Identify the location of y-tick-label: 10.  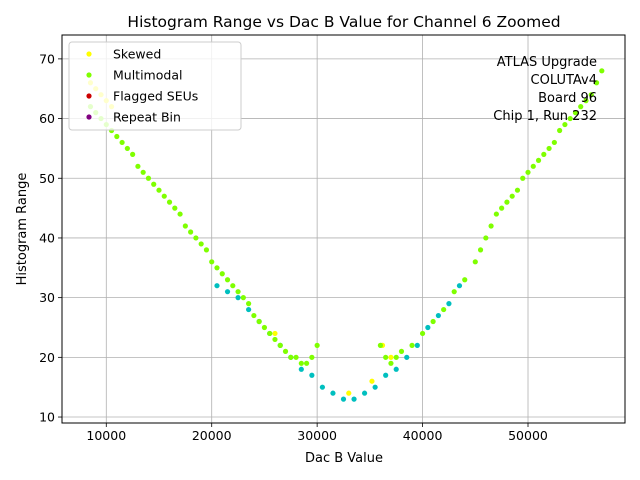
(47, 417).